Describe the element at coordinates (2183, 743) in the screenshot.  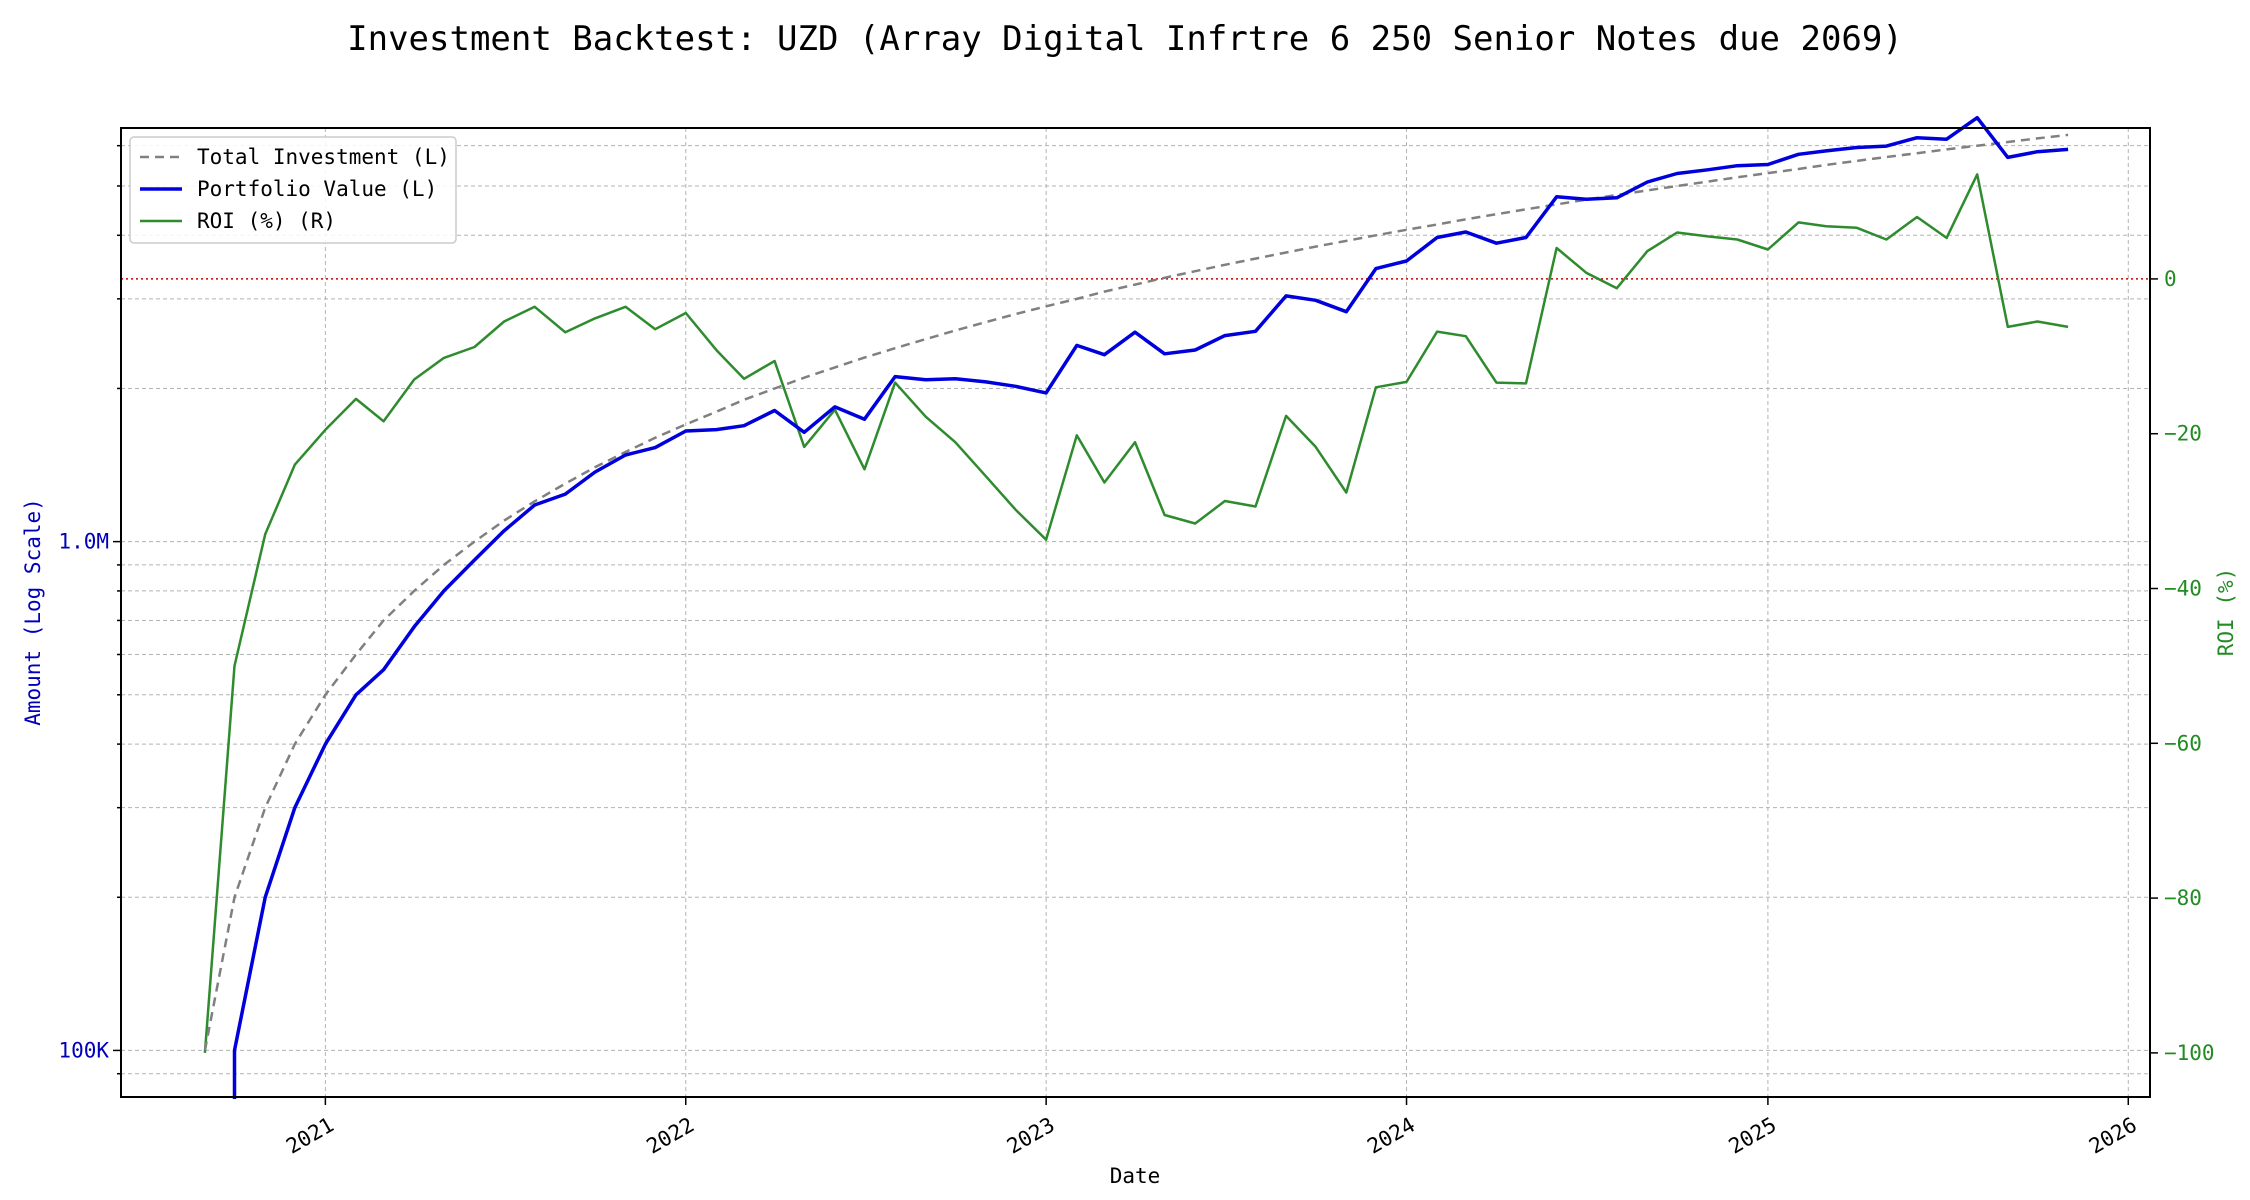
I see `y-right-tick-label: −60` at that location.